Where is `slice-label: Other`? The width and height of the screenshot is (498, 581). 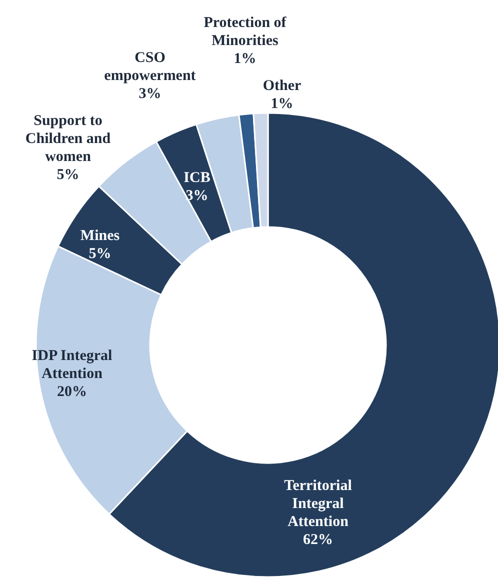 slice-label: Other is located at coordinates (282, 86).